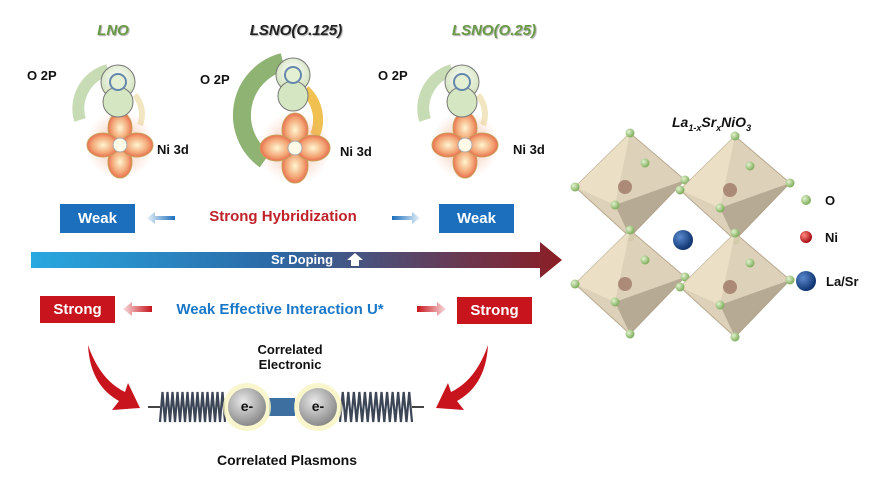 The image size is (884, 480). What do you see at coordinates (683, 240) in the screenshot?
I see `la-sr-atom` at bounding box center [683, 240].